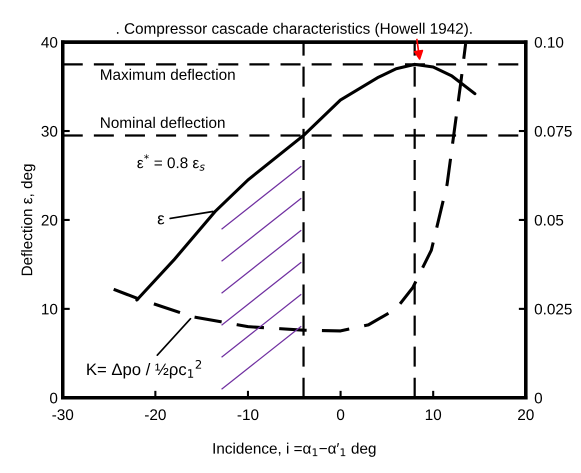  What do you see at coordinates (162, 122) in the screenshot?
I see `ref-line-label: Nominal deflection` at bounding box center [162, 122].